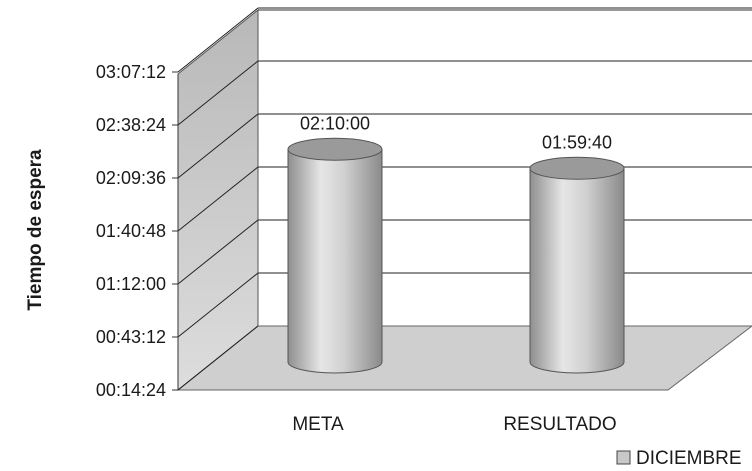 Image resolution: width=752 pixels, height=471 pixels. I want to click on y-tick-label: 00:14:24, so click(131, 390).